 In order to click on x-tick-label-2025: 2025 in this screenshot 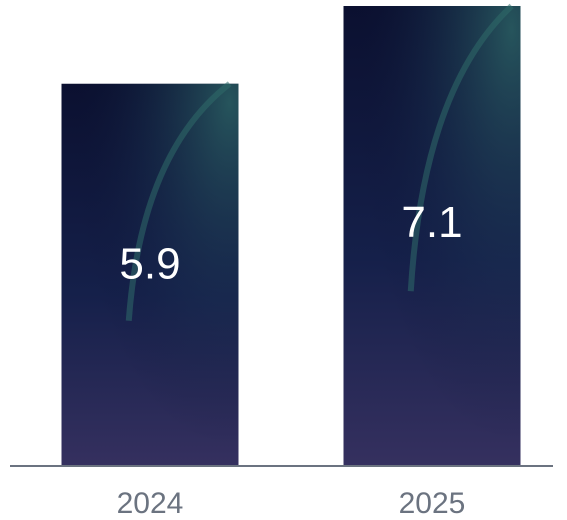, I will do `click(432, 503)`.